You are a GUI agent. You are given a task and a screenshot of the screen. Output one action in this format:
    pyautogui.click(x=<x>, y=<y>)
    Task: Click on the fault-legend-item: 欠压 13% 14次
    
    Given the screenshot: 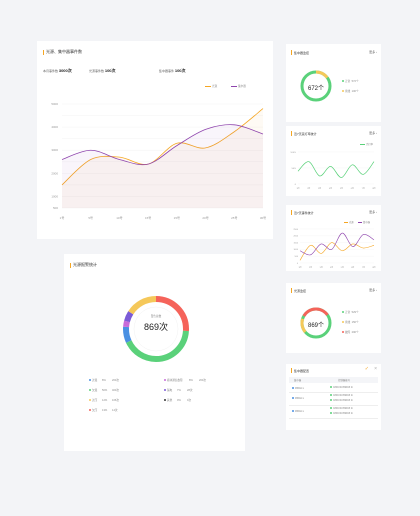 What is the action you would take?
    pyautogui.click(x=103, y=410)
    